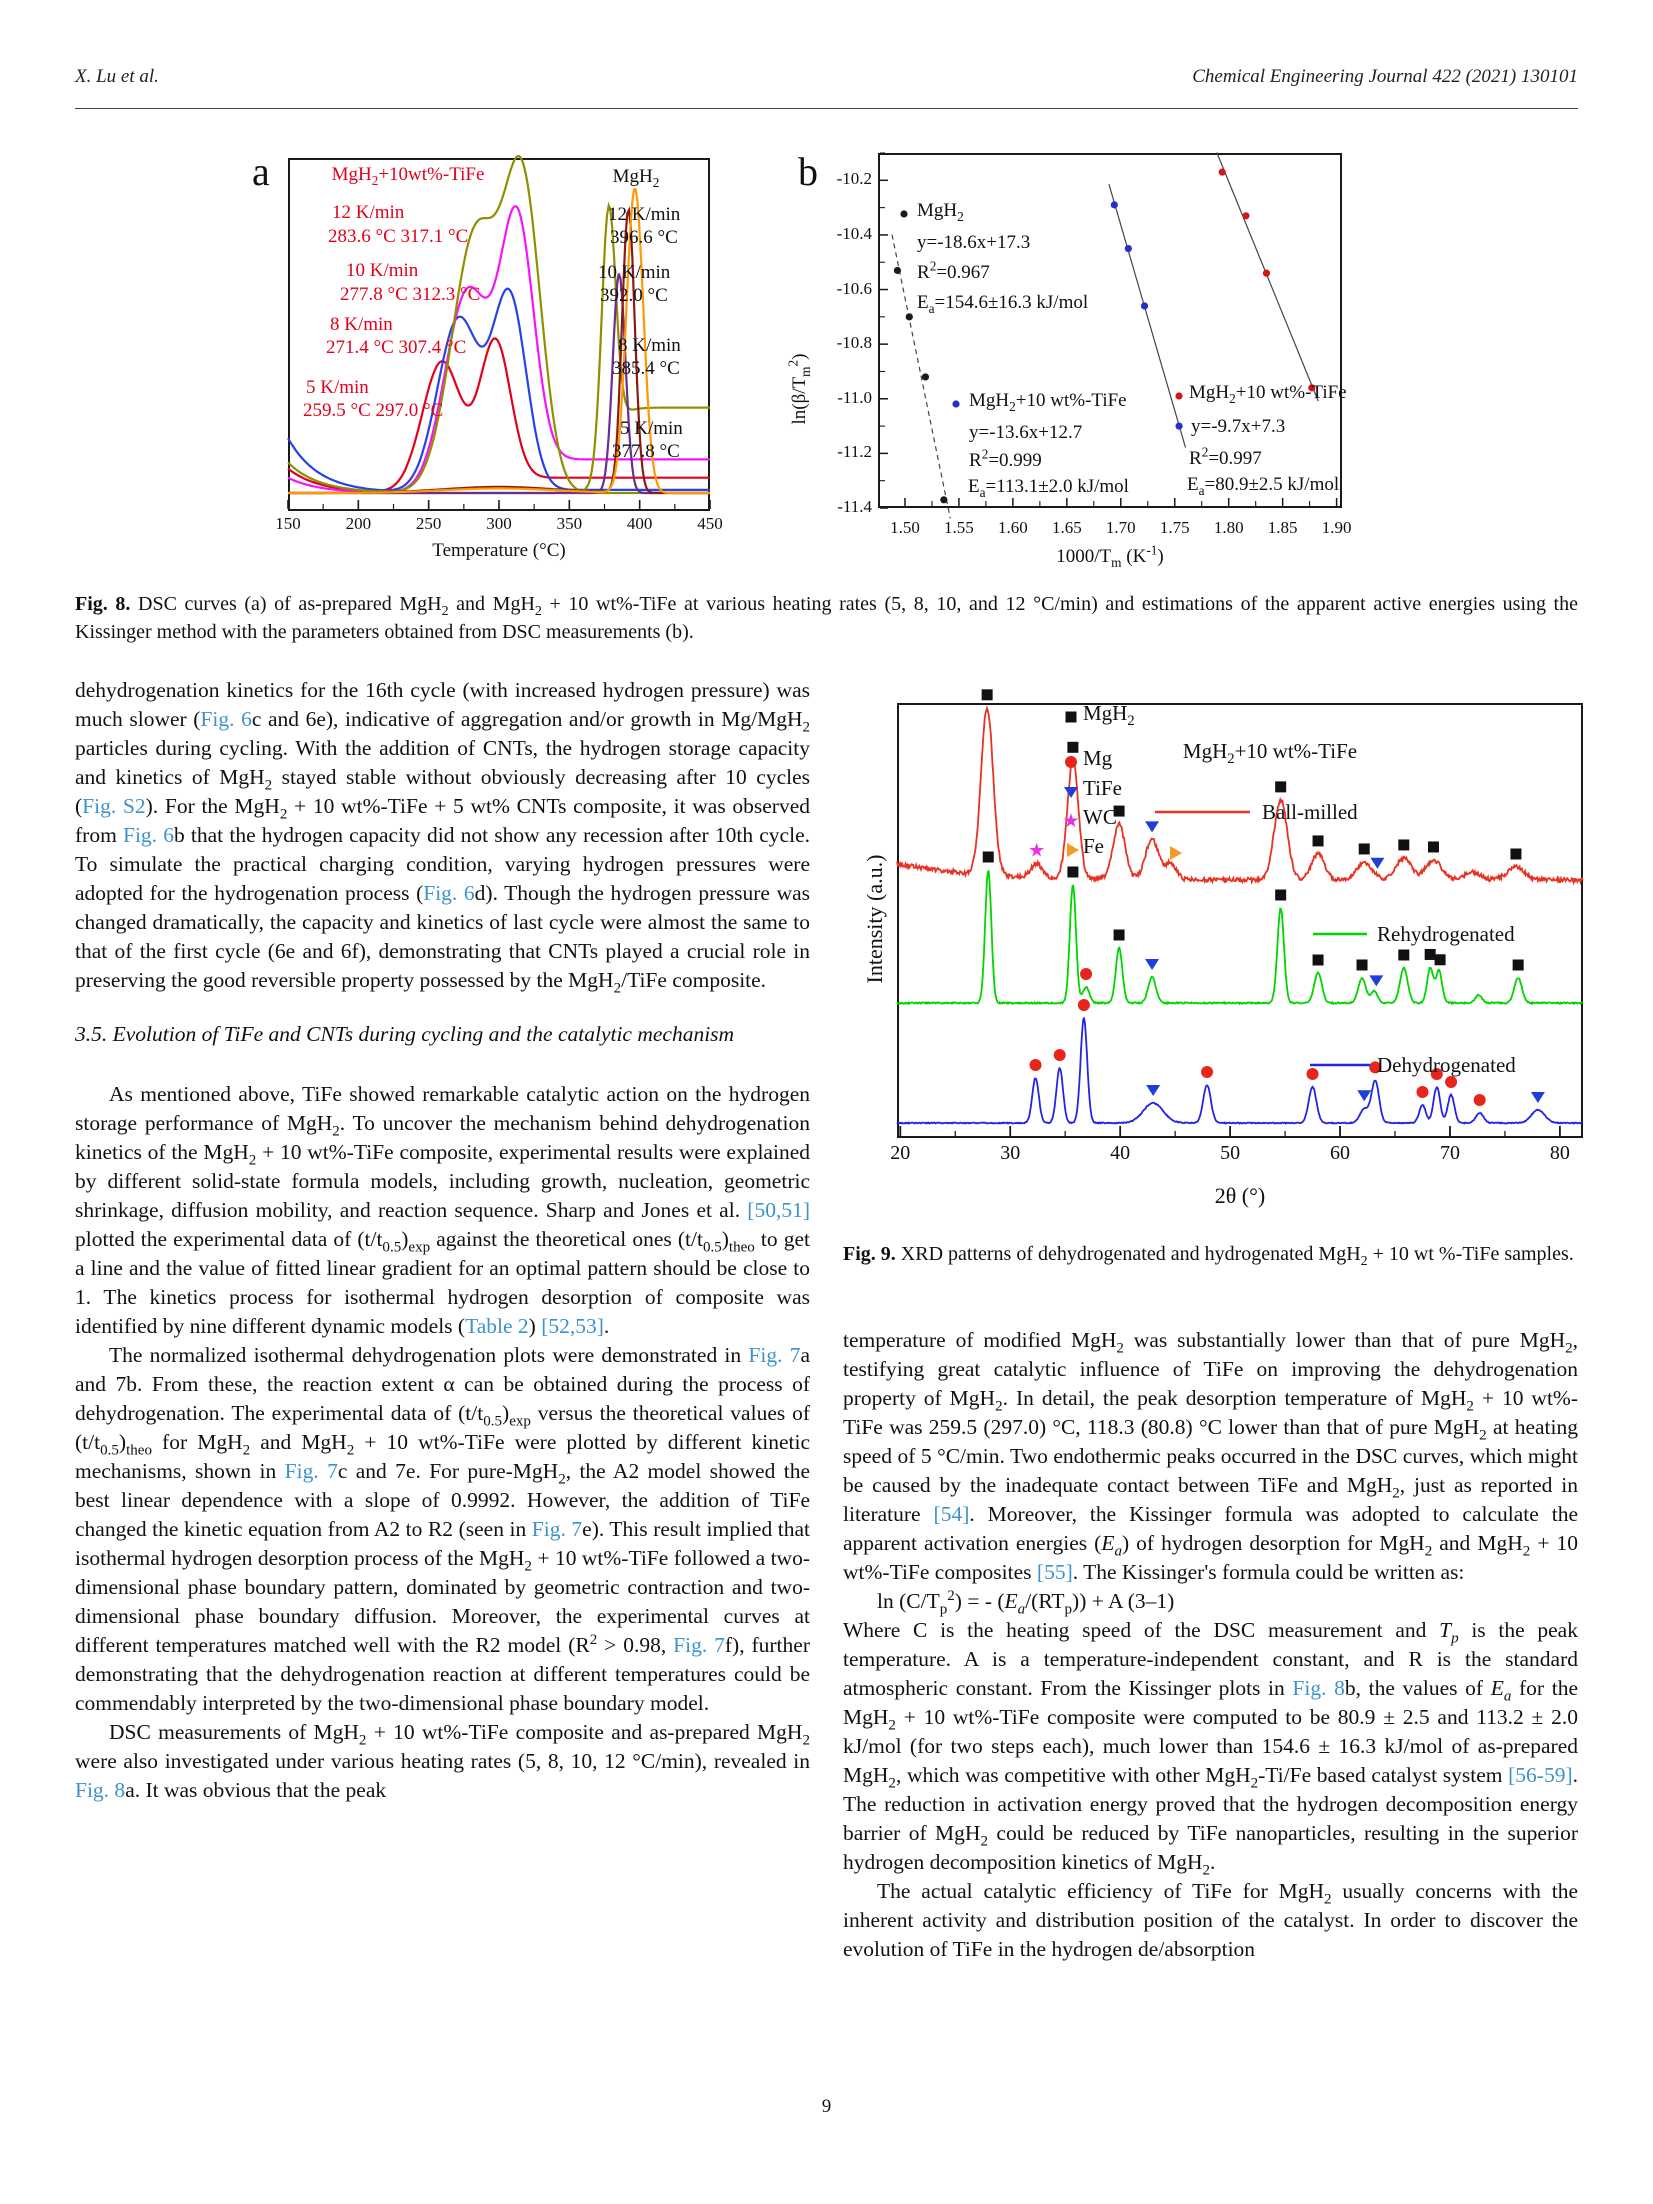 The height and width of the screenshot is (2204, 1653). Describe the element at coordinates (1054, 1572) in the screenshot. I see `citation-link: [55]` at that location.